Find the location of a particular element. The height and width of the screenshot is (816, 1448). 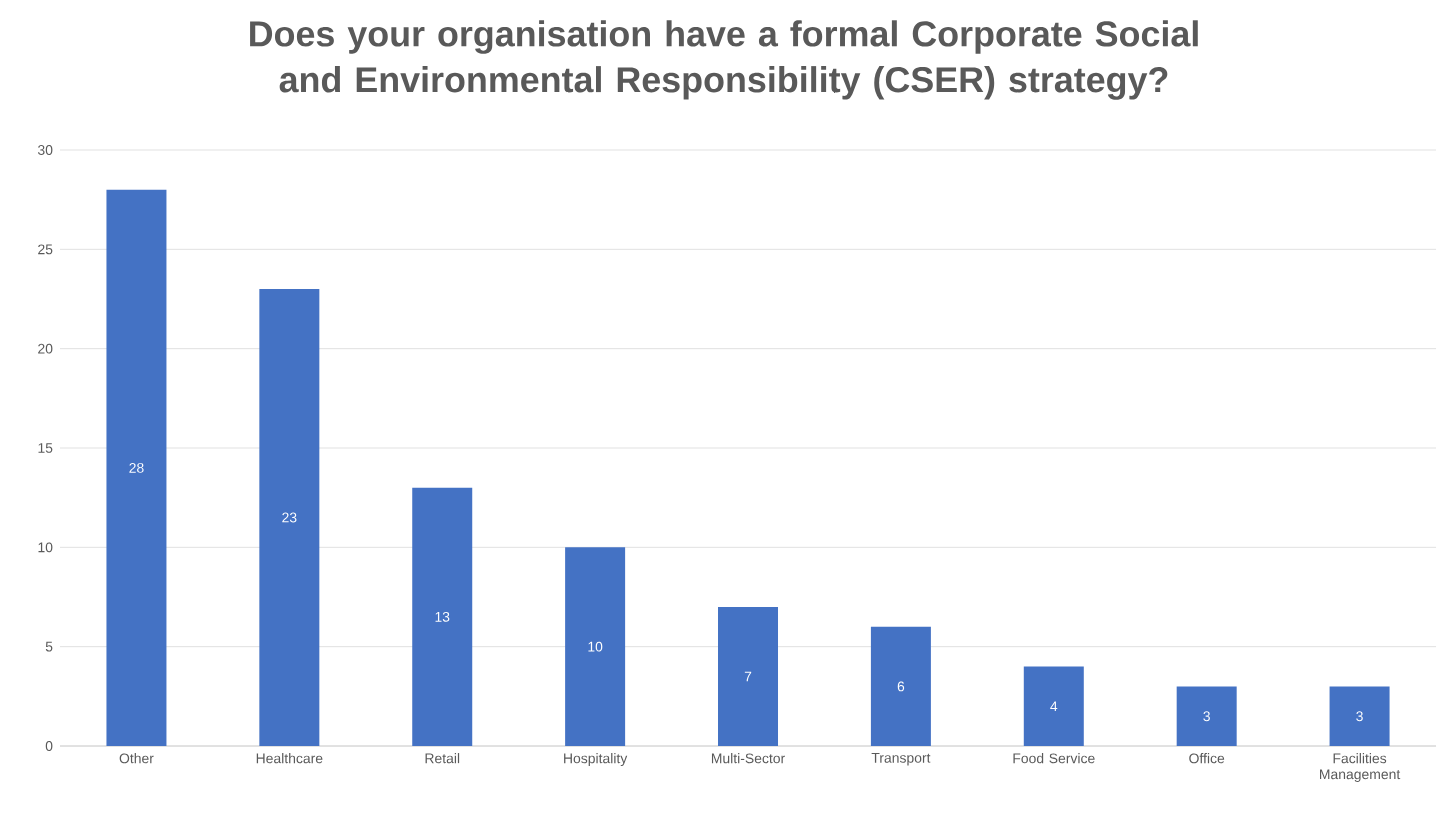

chart-title: Does your organisation have a formal Corporate Social and Environmental Responsibility (CSER) strategy? is located at coordinates (724, 60).